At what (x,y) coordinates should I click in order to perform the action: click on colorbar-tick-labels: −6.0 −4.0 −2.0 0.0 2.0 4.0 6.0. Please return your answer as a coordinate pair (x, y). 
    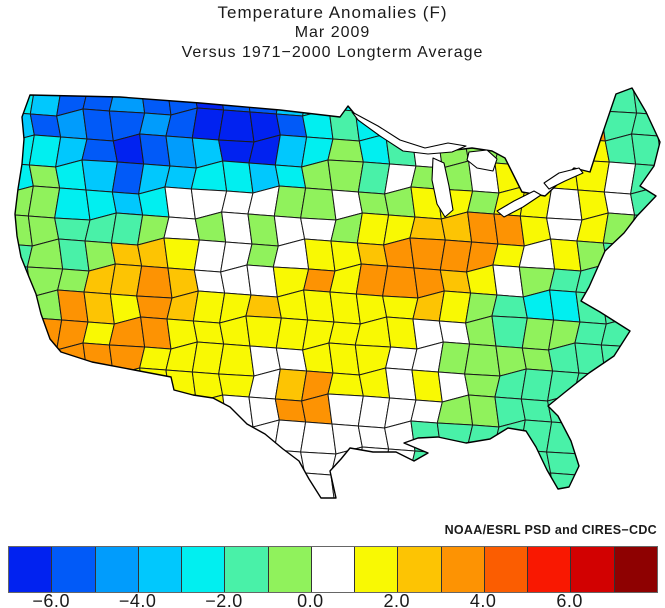
    Looking at the image, I should click on (332, 599).